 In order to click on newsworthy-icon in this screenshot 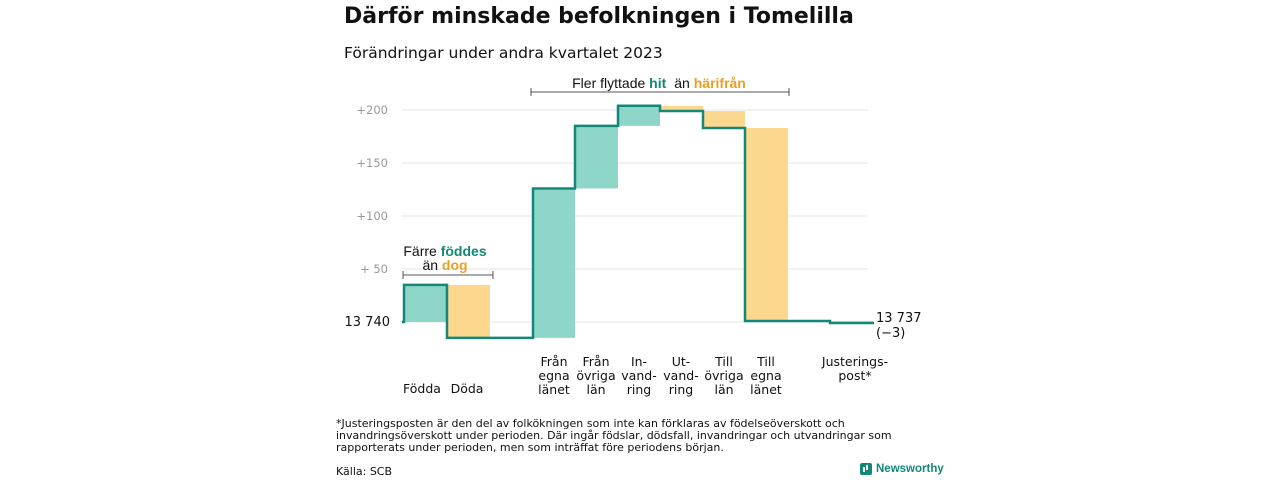, I will do `click(866, 469)`.